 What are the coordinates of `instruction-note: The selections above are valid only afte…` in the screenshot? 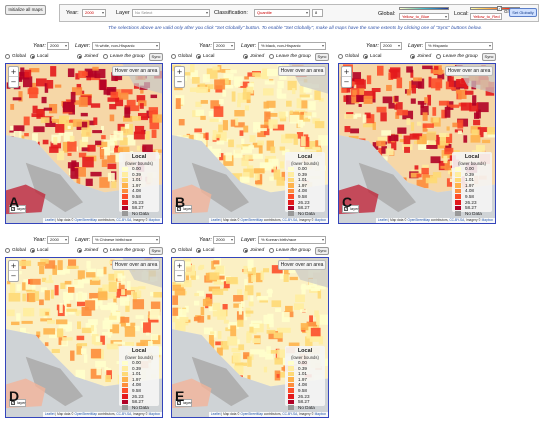 It's located at (295, 28).